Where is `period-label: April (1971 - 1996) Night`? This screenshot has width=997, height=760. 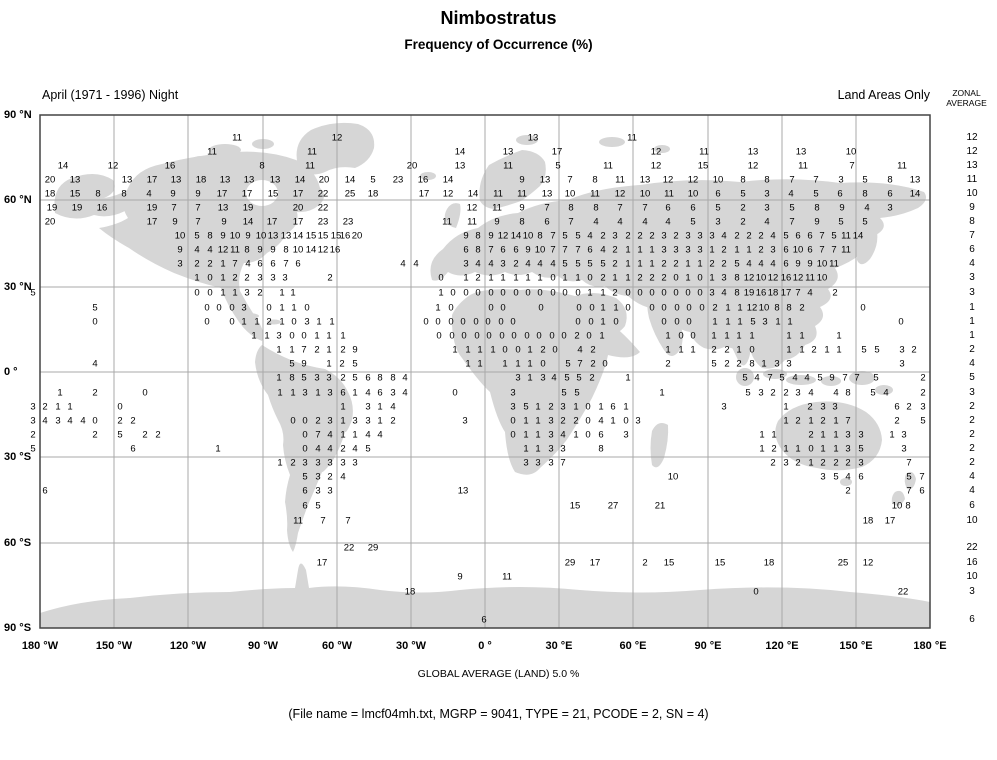 period-label: April (1971 - 1996) Night is located at coordinates (110, 95).